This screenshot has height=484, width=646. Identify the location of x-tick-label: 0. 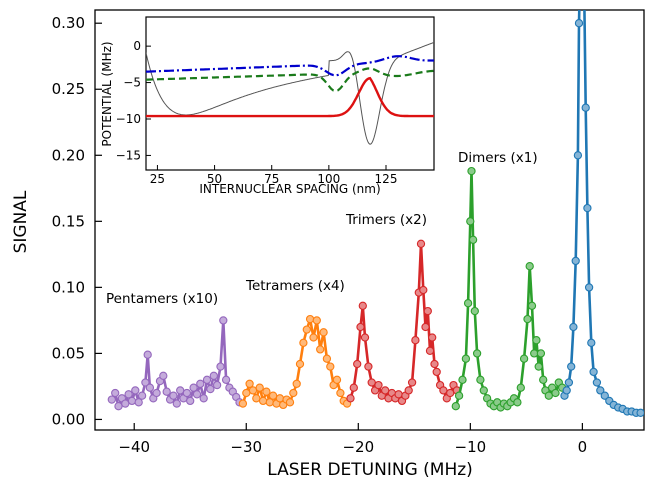
(583, 447).